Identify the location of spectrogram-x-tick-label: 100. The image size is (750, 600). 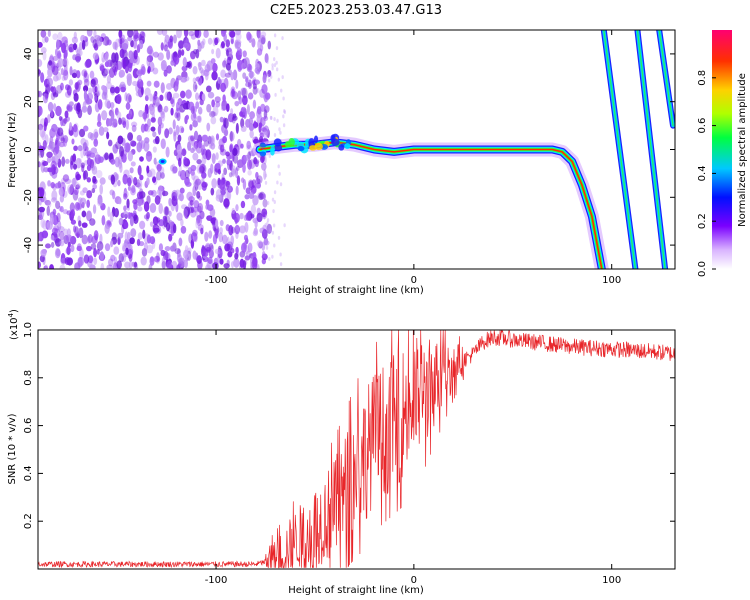
(611, 280).